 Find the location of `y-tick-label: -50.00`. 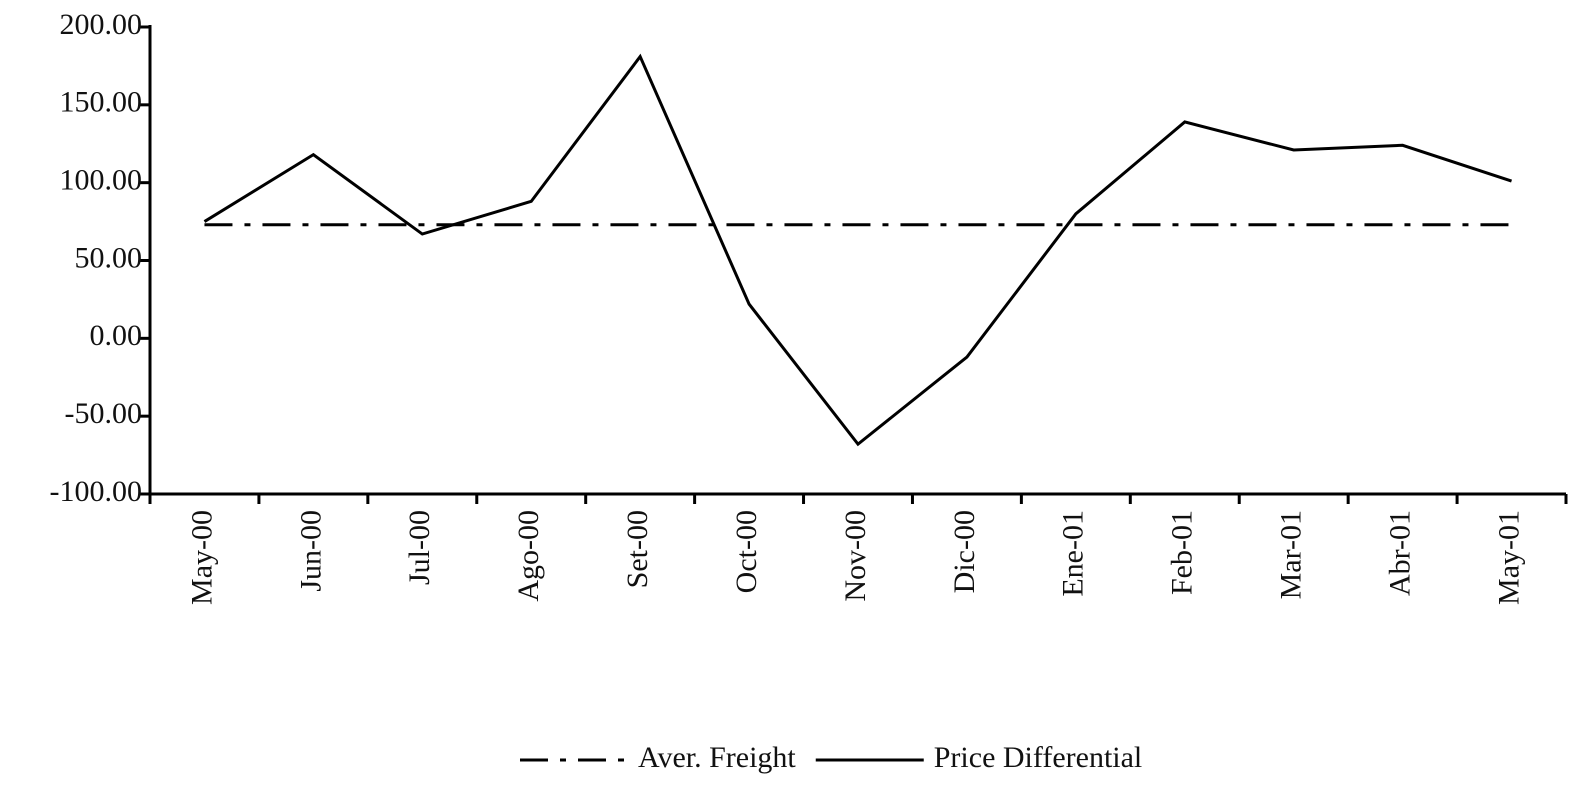

y-tick-label: -50.00 is located at coordinates (104, 413).